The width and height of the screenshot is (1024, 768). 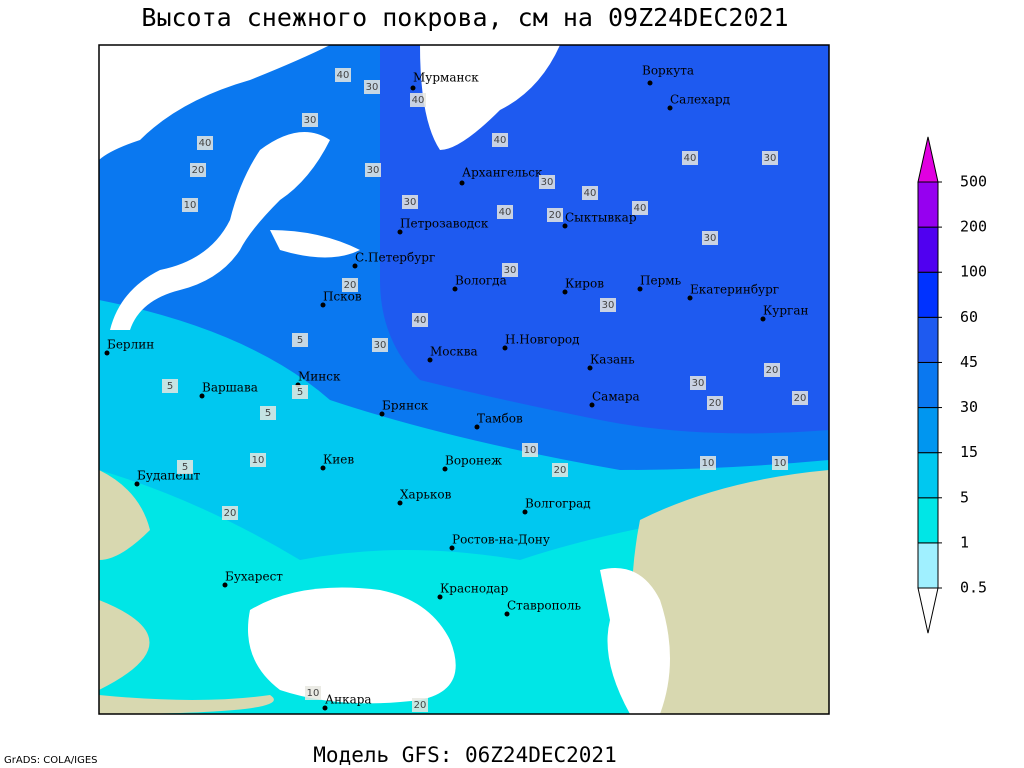 I want to click on city-label: Петрозаводск, so click(x=444, y=224).